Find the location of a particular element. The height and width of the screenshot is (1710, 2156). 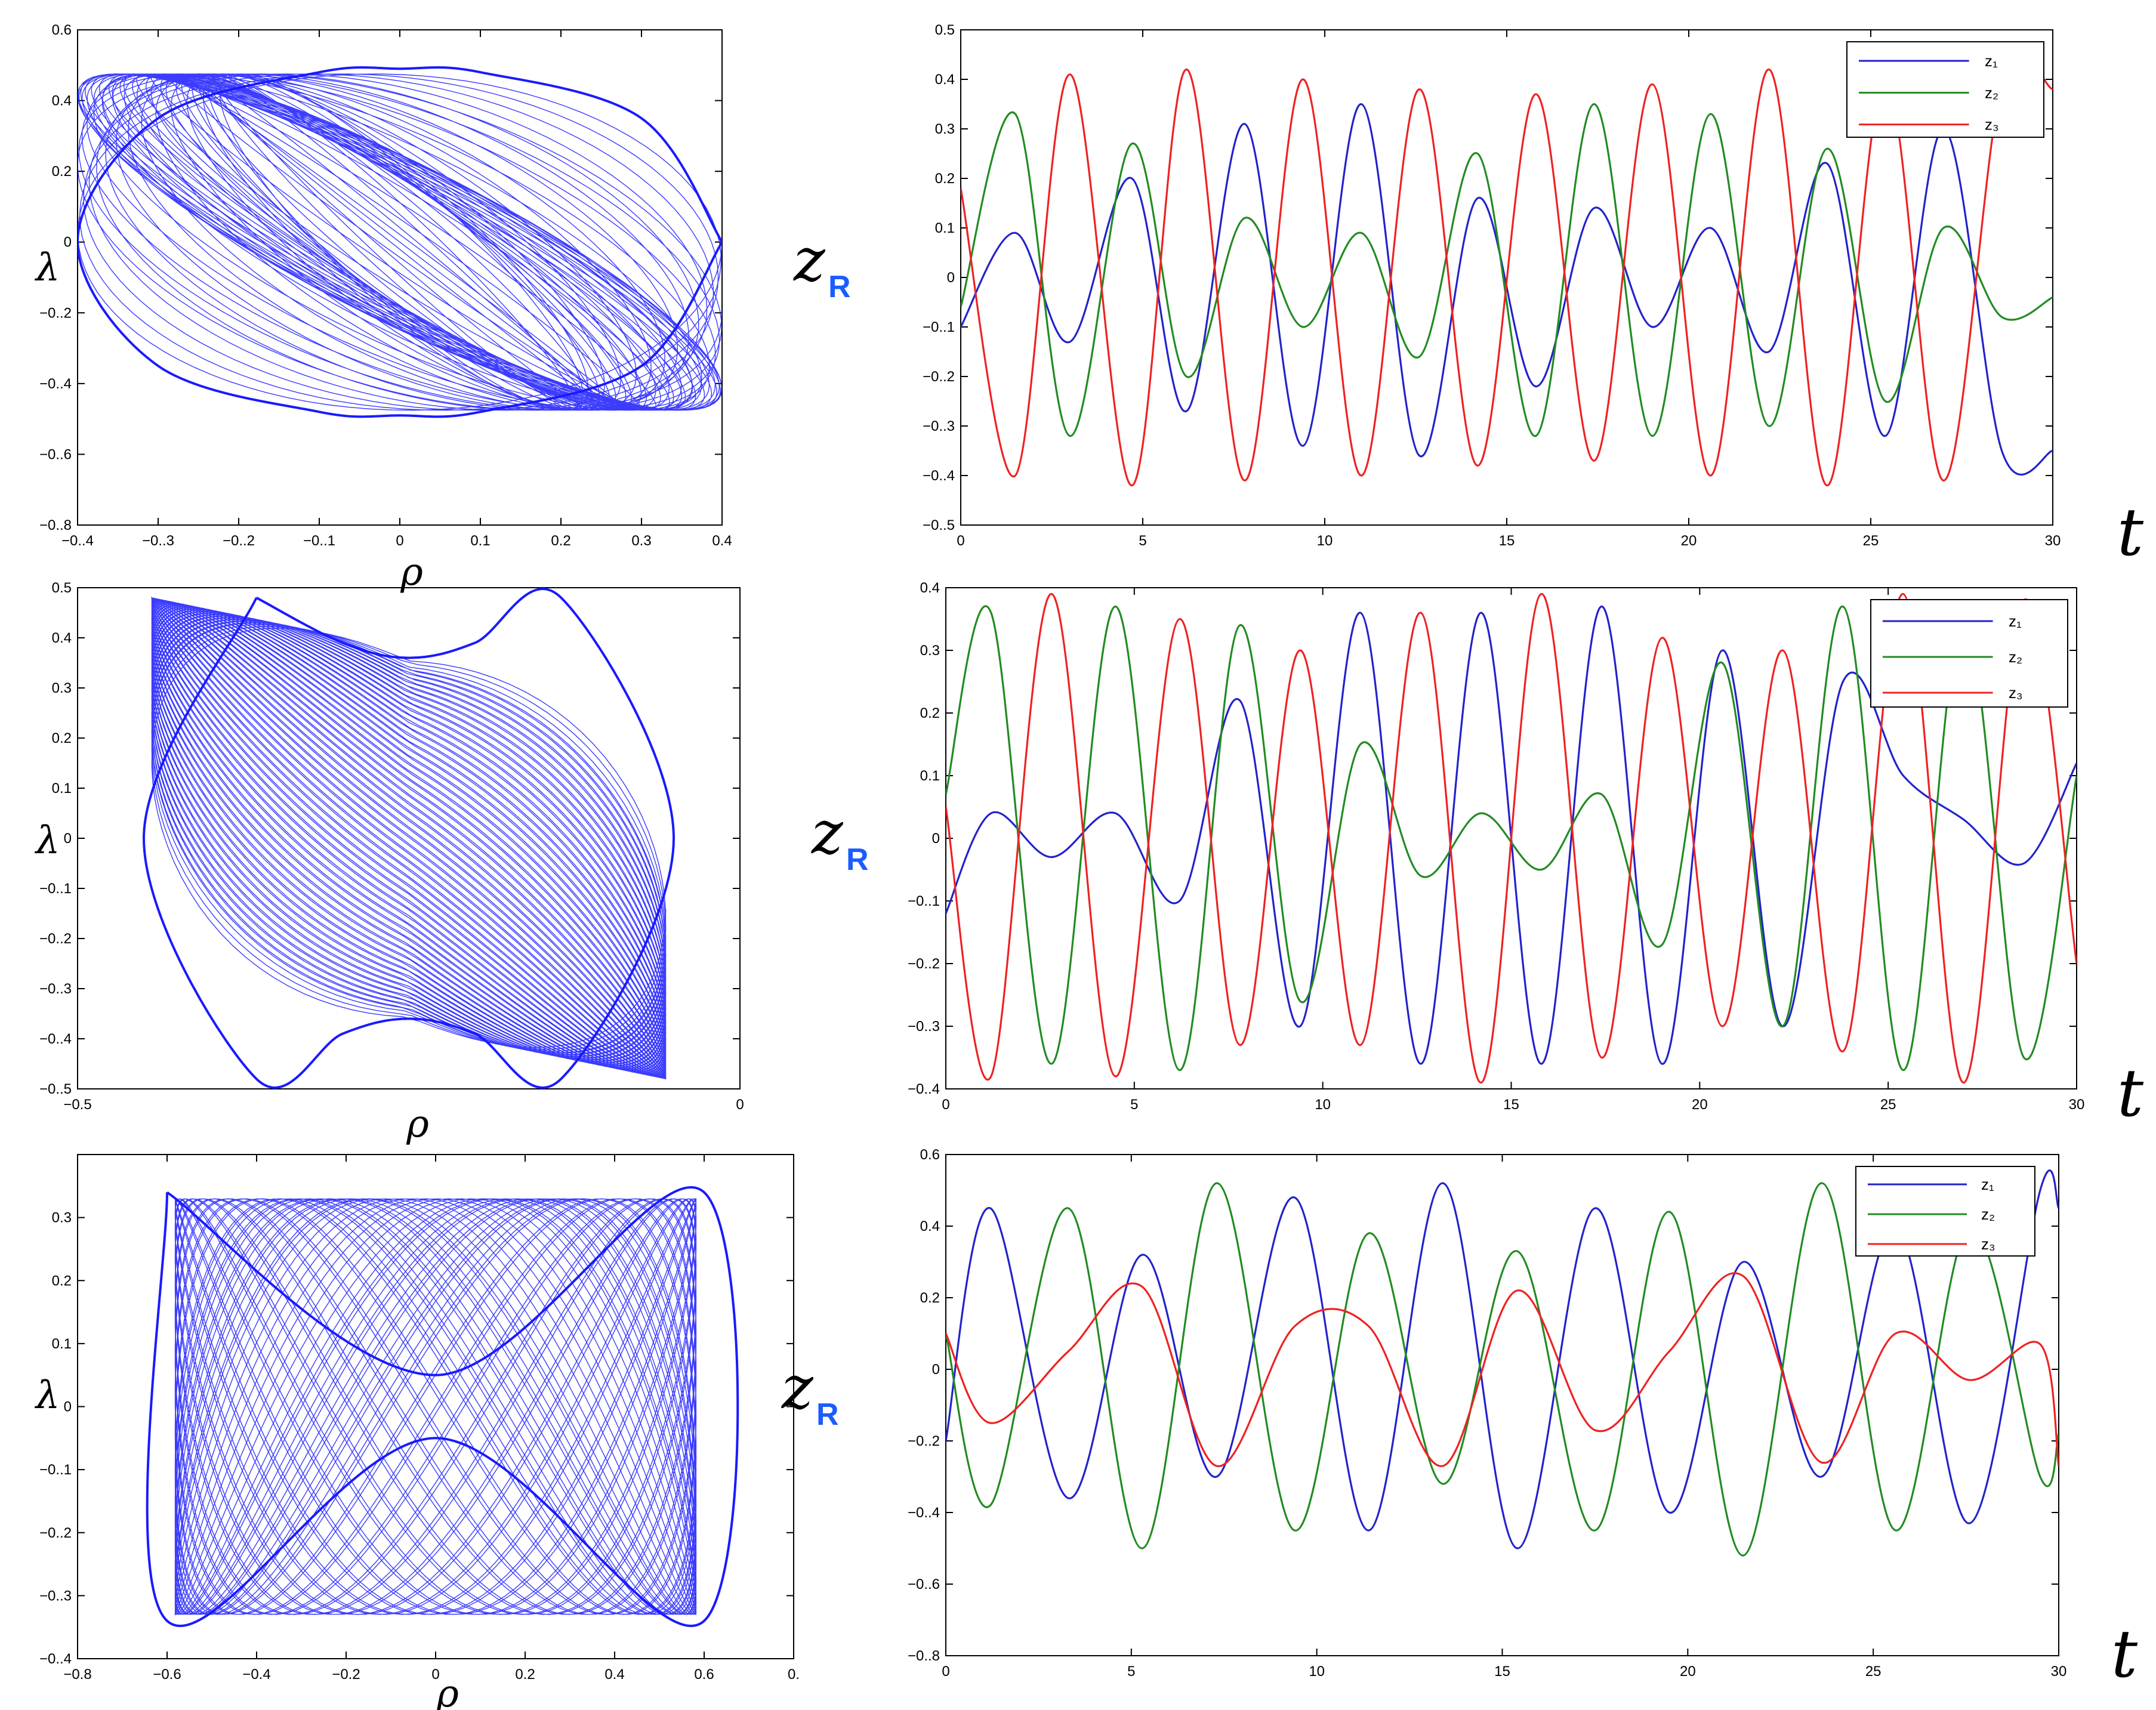

x-tick-label: 0.3 is located at coordinates (641, 541).